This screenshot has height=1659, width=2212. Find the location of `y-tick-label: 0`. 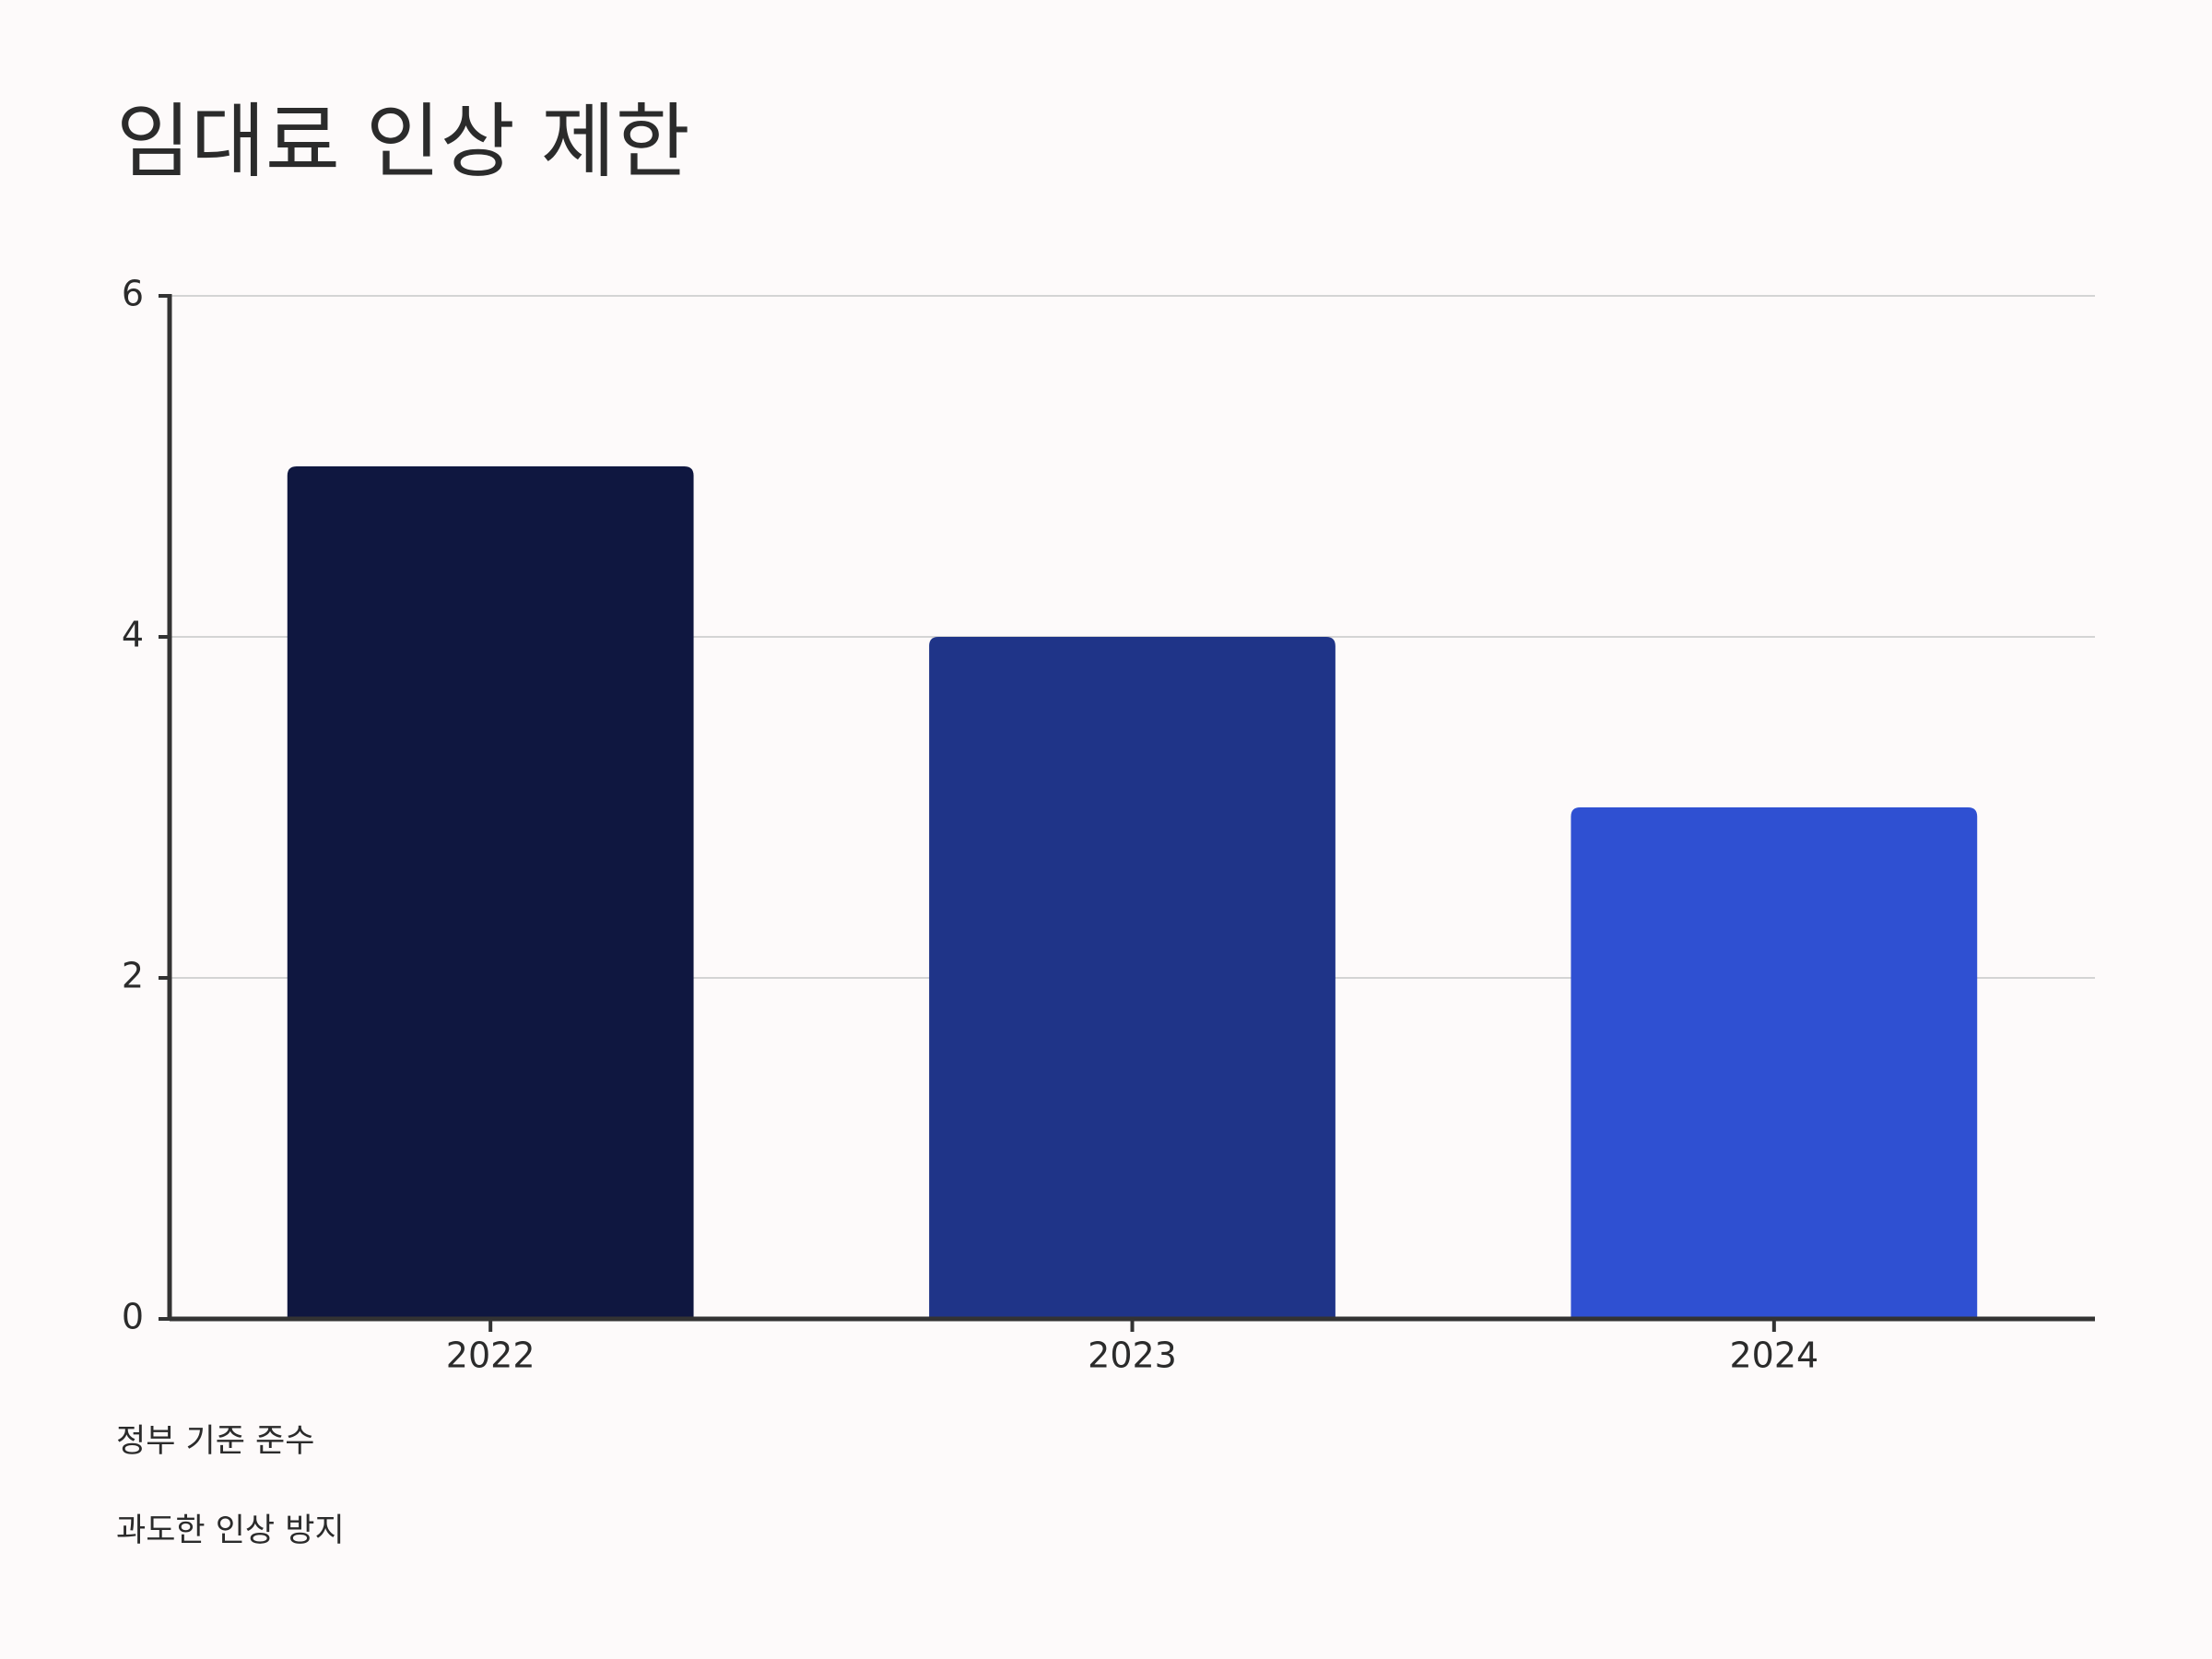

y-tick-label: 0 is located at coordinates (133, 1317).